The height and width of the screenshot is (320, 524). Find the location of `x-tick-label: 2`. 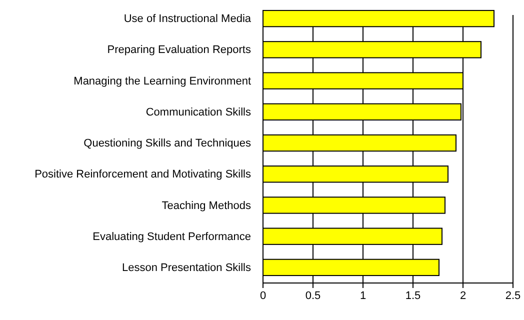

x-tick-label: 2 is located at coordinates (463, 296).